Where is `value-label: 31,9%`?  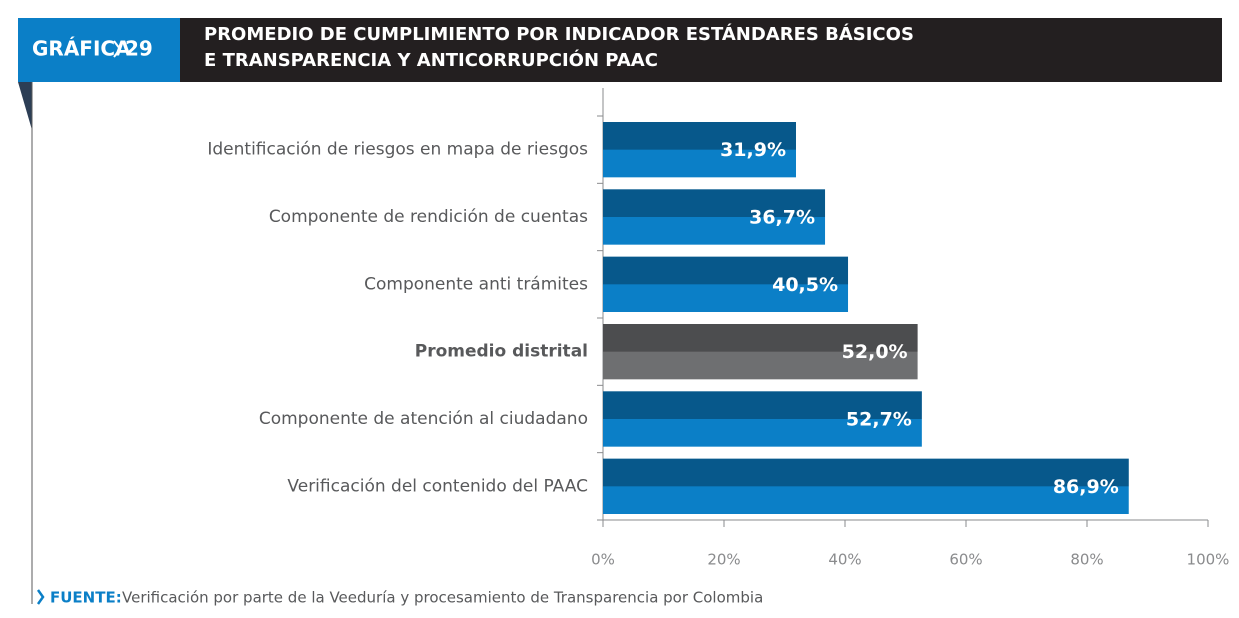 value-label: 31,9% is located at coordinates (753, 150).